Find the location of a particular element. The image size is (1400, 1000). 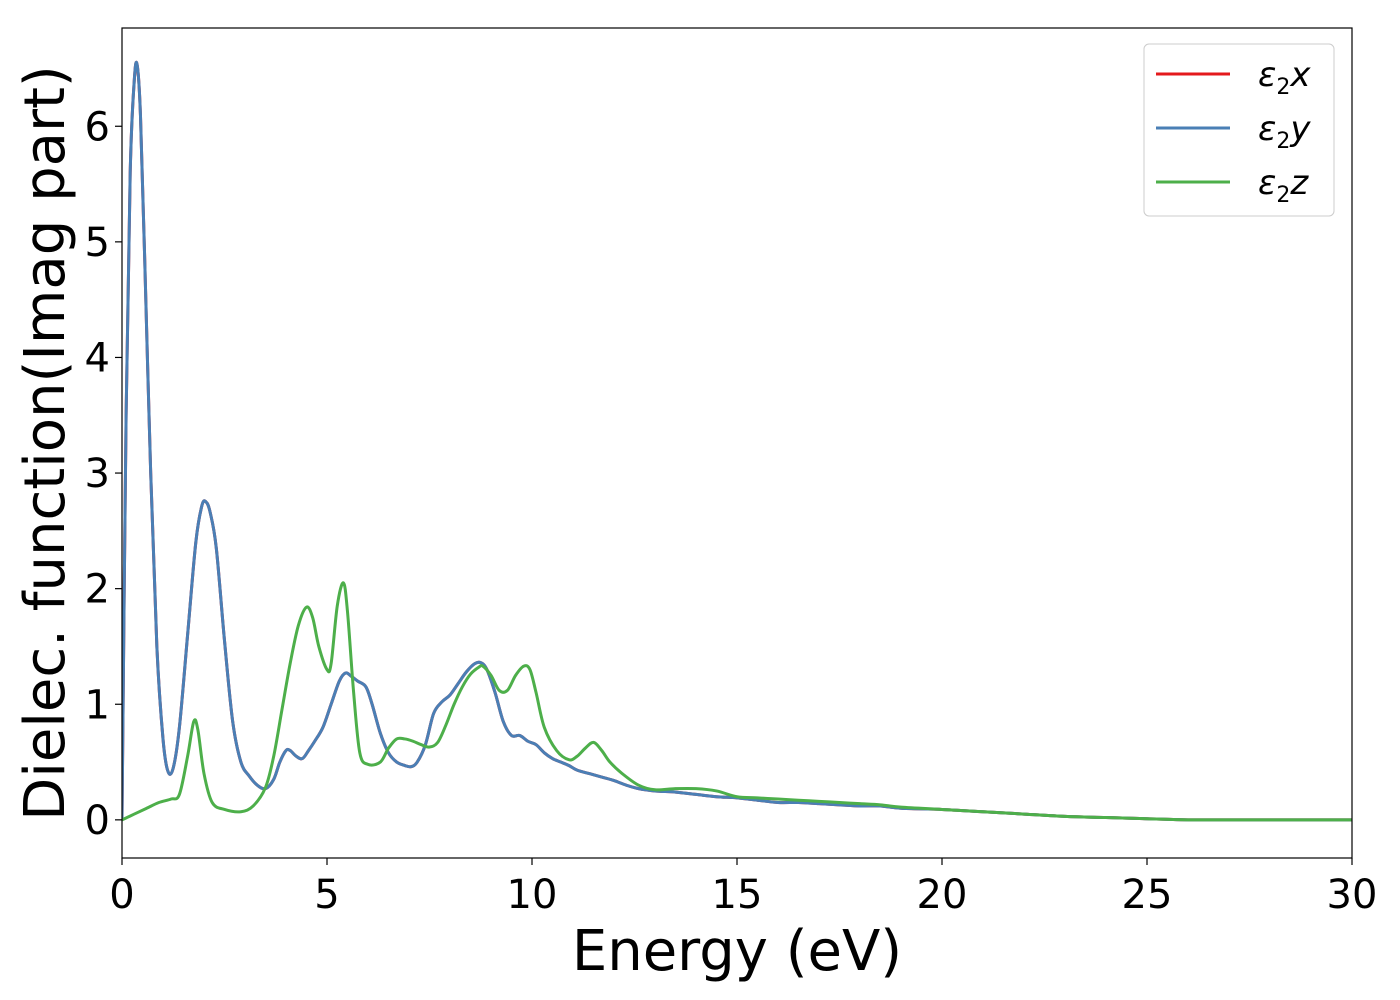

y-axis-ticks: 0 1 2 3 4 5 6 is located at coordinates (103, 474).